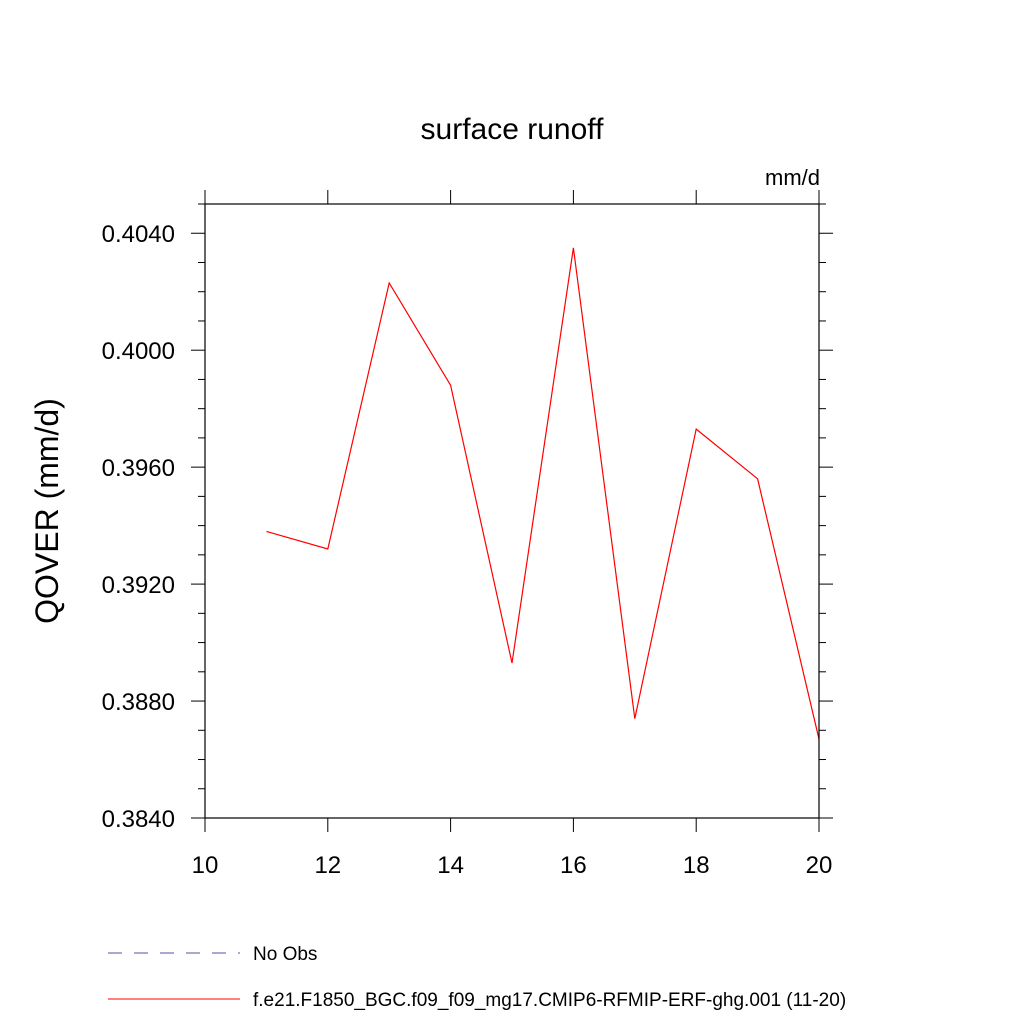 The width and height of the screenshot is (1024, 1024). What do you see at coordinates (513, 129) in the screenshot?
I see `chart-title: surface runoff` at bounding box center [513, 129].